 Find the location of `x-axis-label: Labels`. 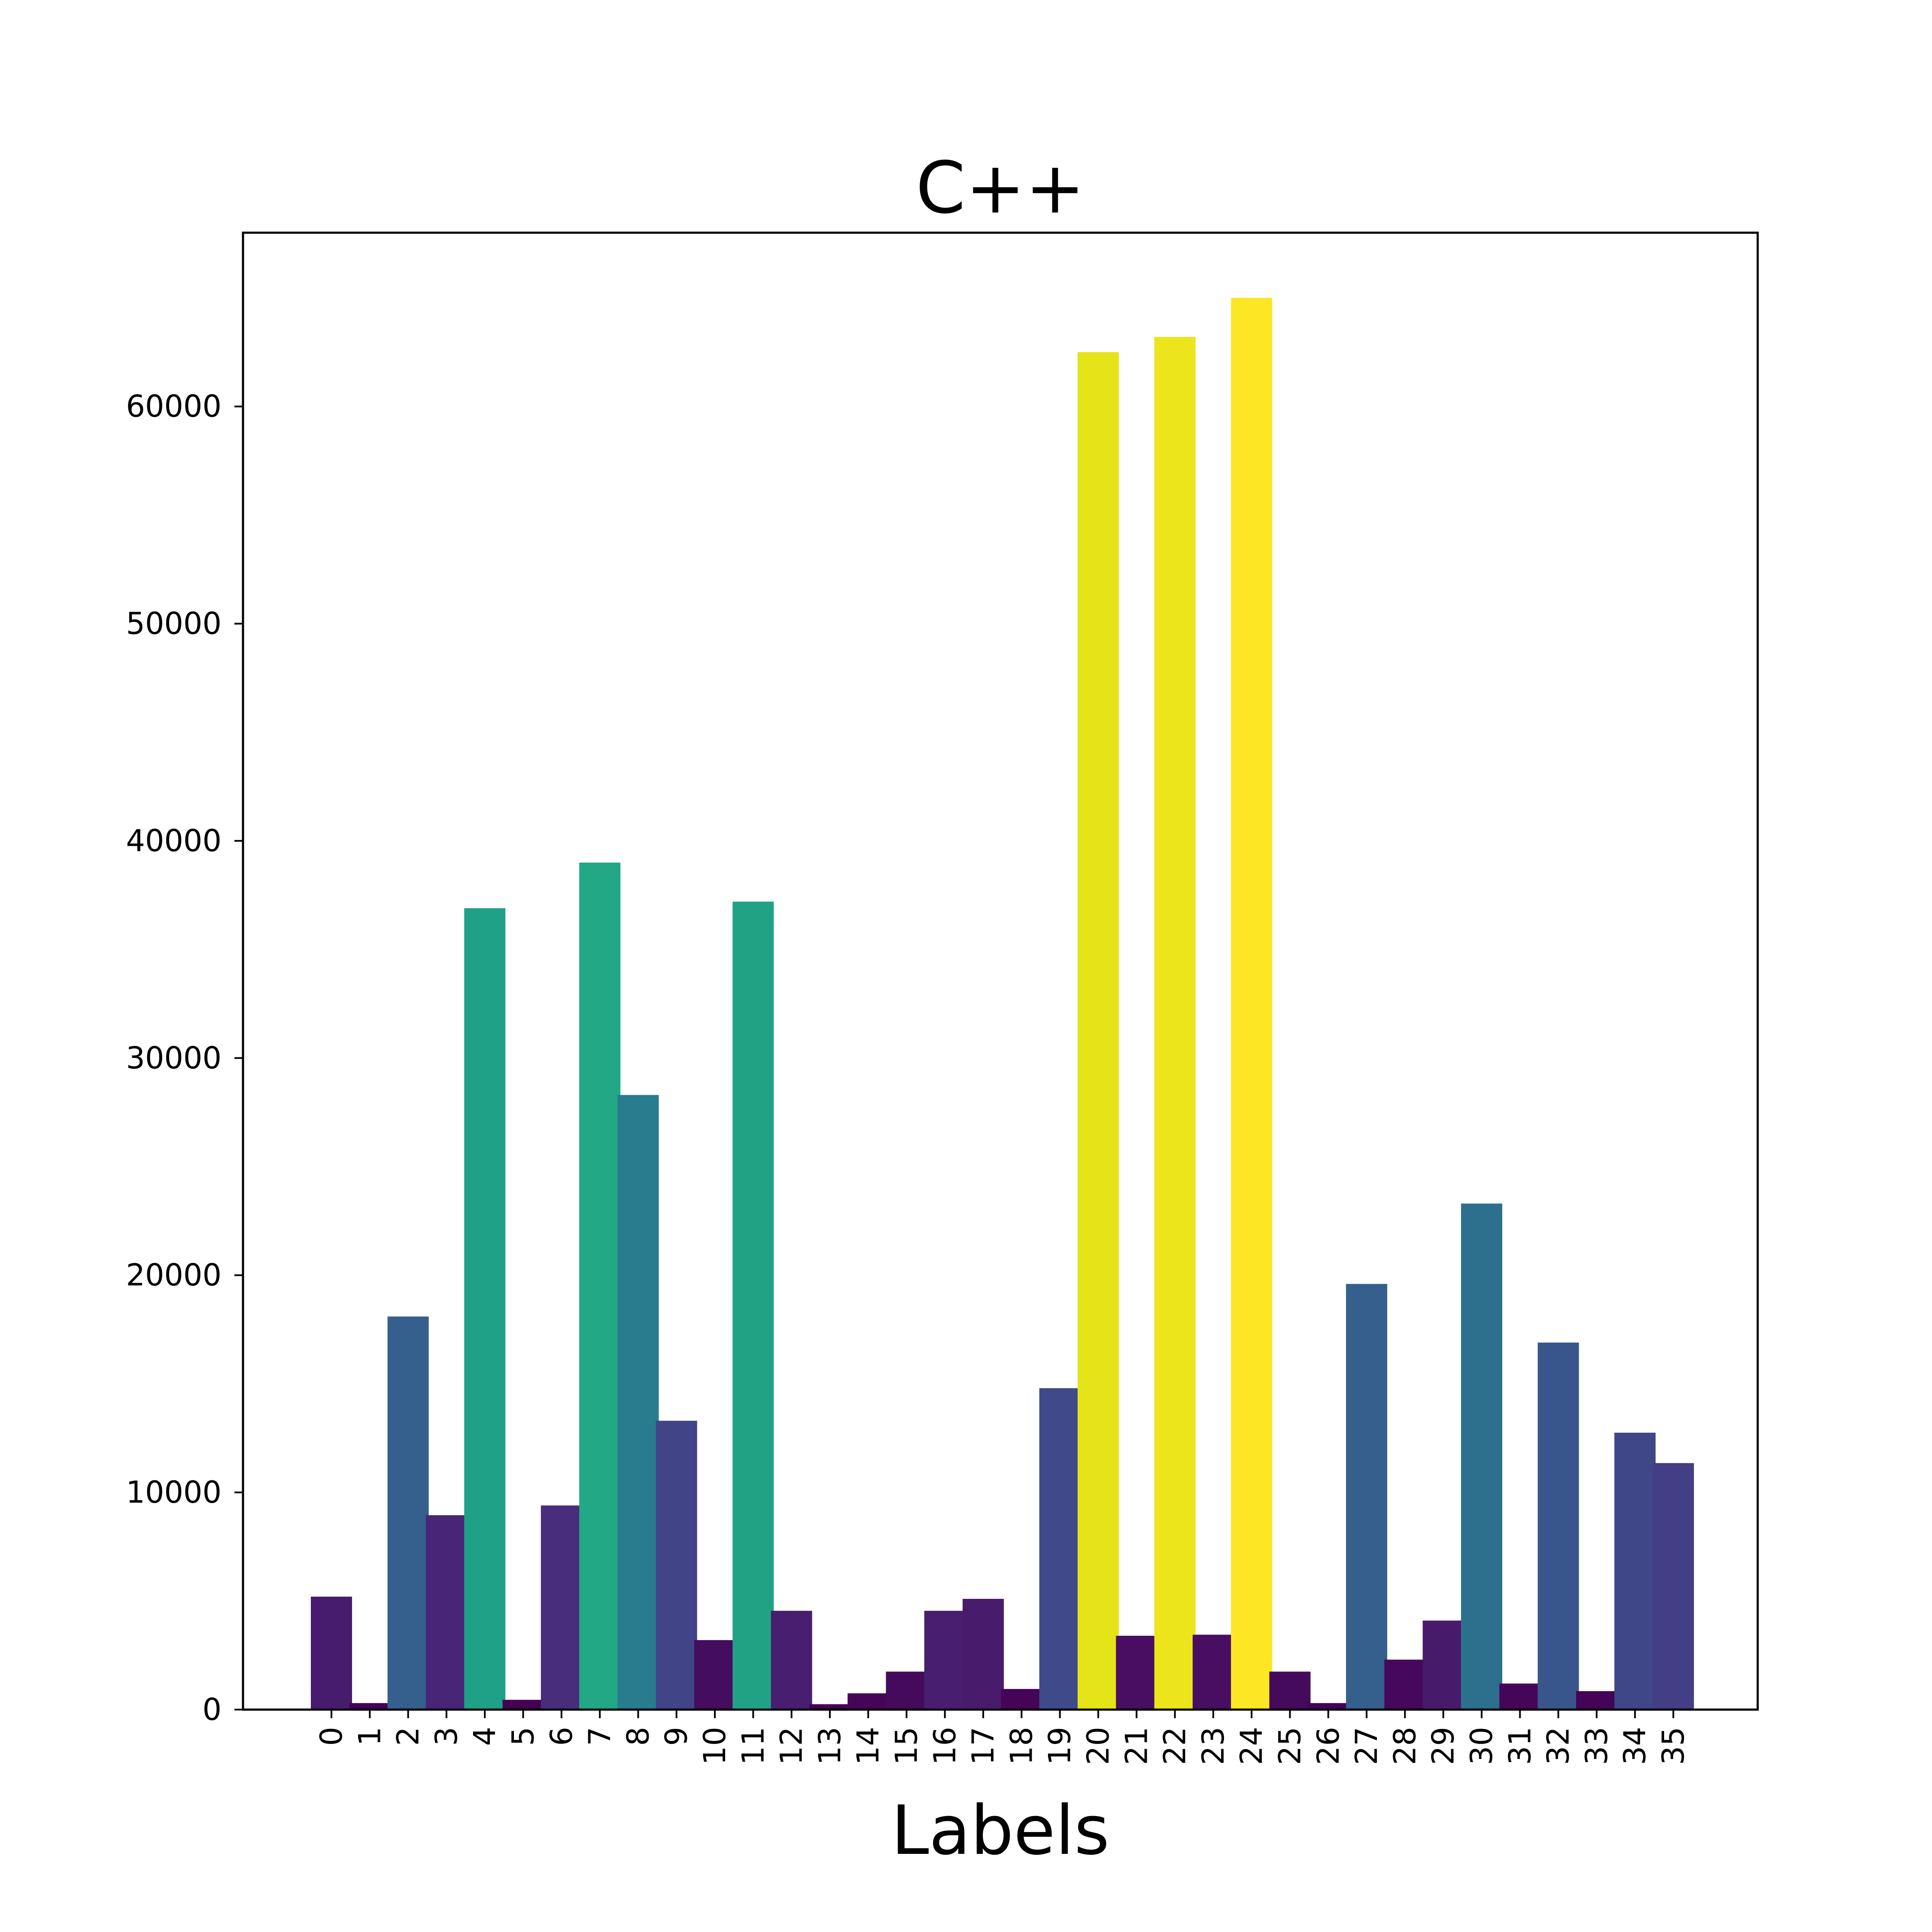

x-axis-label: Labels is located at coordinates (1001, 1830).